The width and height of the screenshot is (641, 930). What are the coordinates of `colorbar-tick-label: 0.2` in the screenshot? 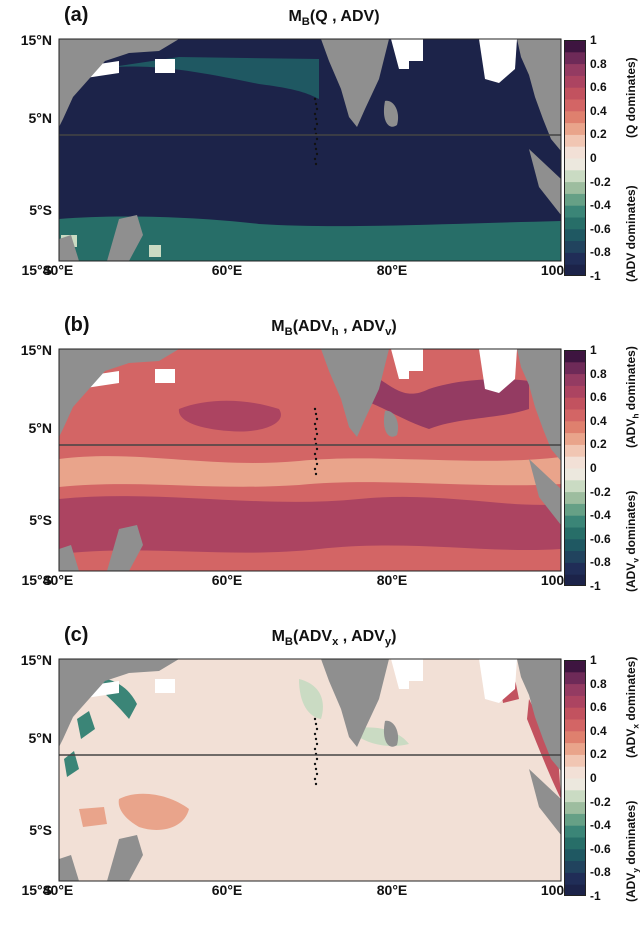 It's located at (598, 444).